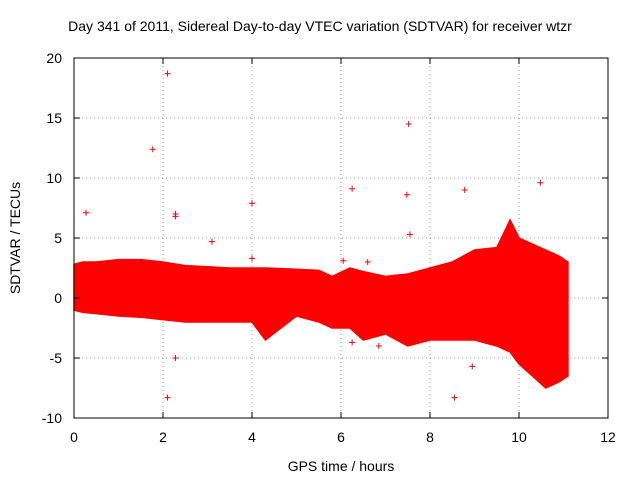 The height and width of the screenshot is (480, 640). What do you see at coordinates (341, 437) in the screenshot?
I see `x-tick-label: 6` at bounding box center [341, 437].